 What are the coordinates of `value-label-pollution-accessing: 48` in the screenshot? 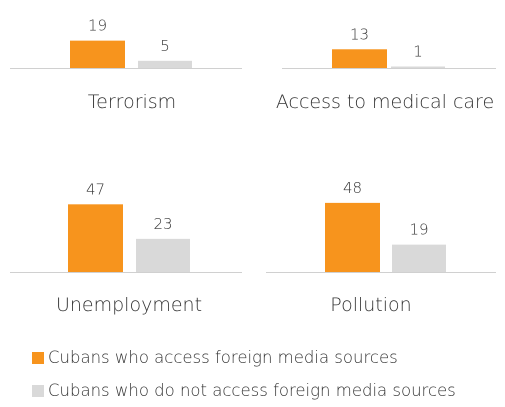 It's located at (352, 188).